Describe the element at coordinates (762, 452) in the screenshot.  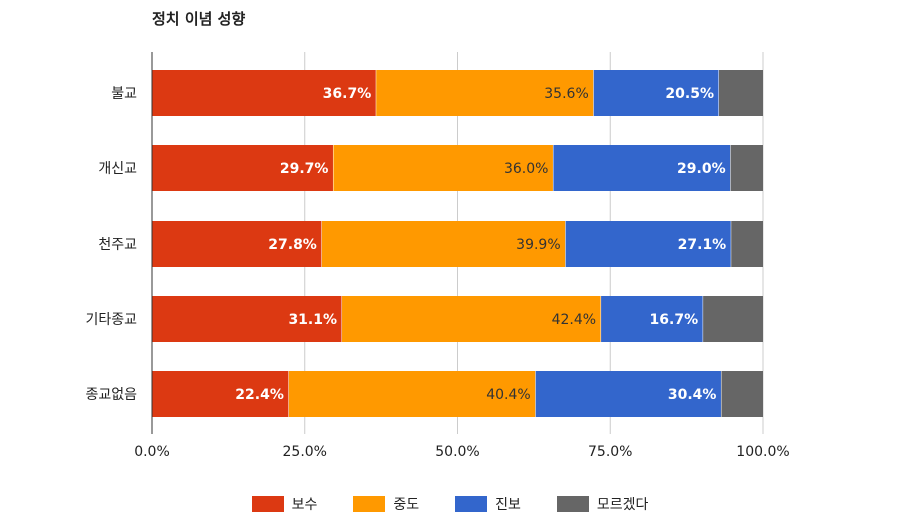
I see `x-tick-label: 100.0%` at that location.